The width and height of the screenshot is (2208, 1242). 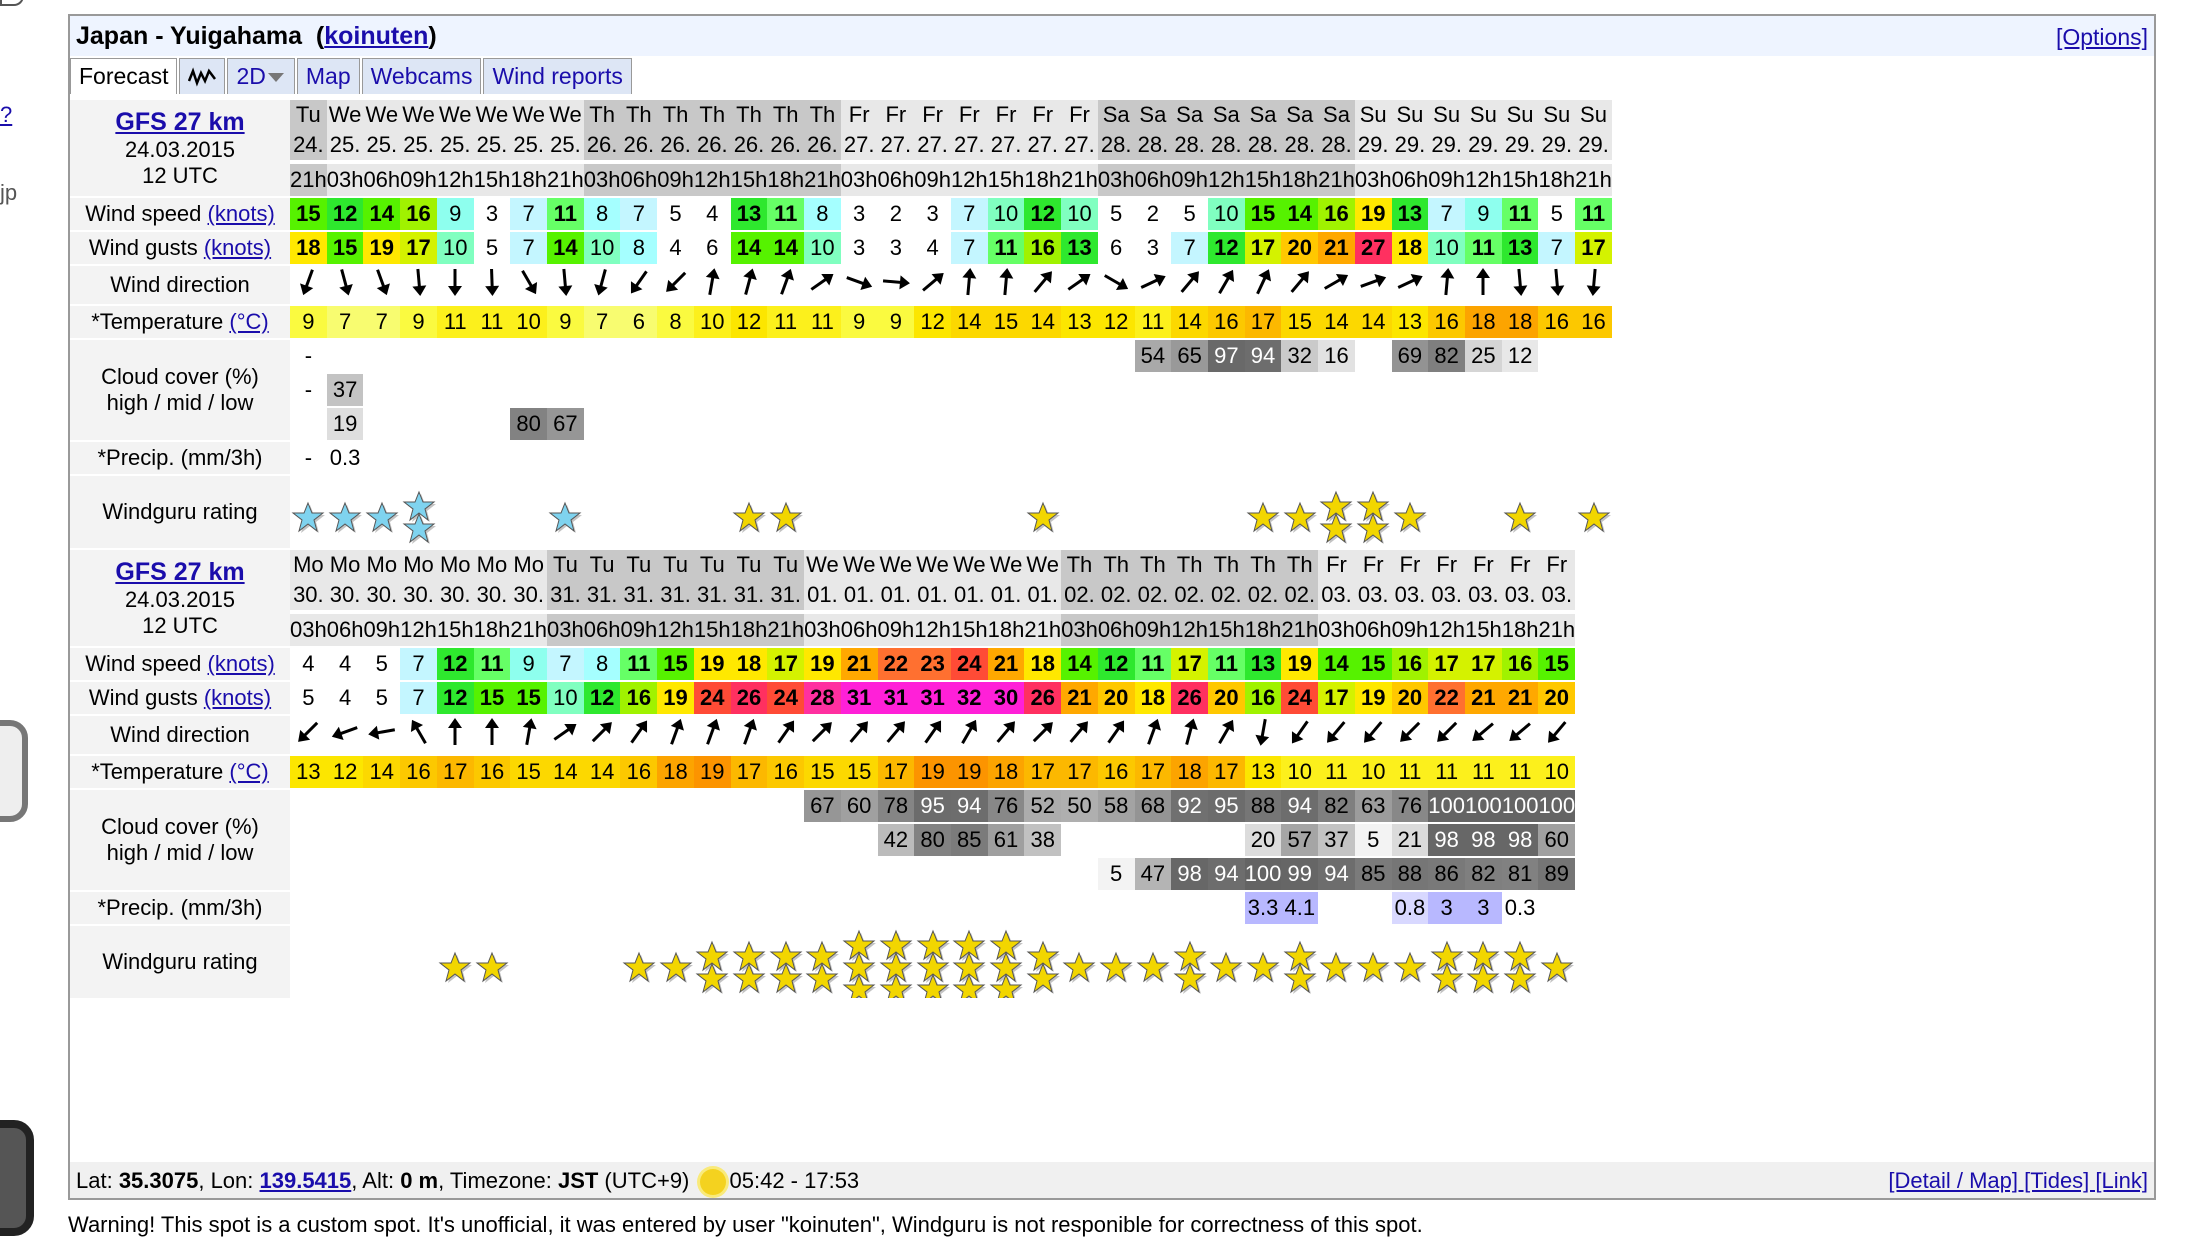 I want to click on tab-forecast: Forecast, so click(x=124, y=76).